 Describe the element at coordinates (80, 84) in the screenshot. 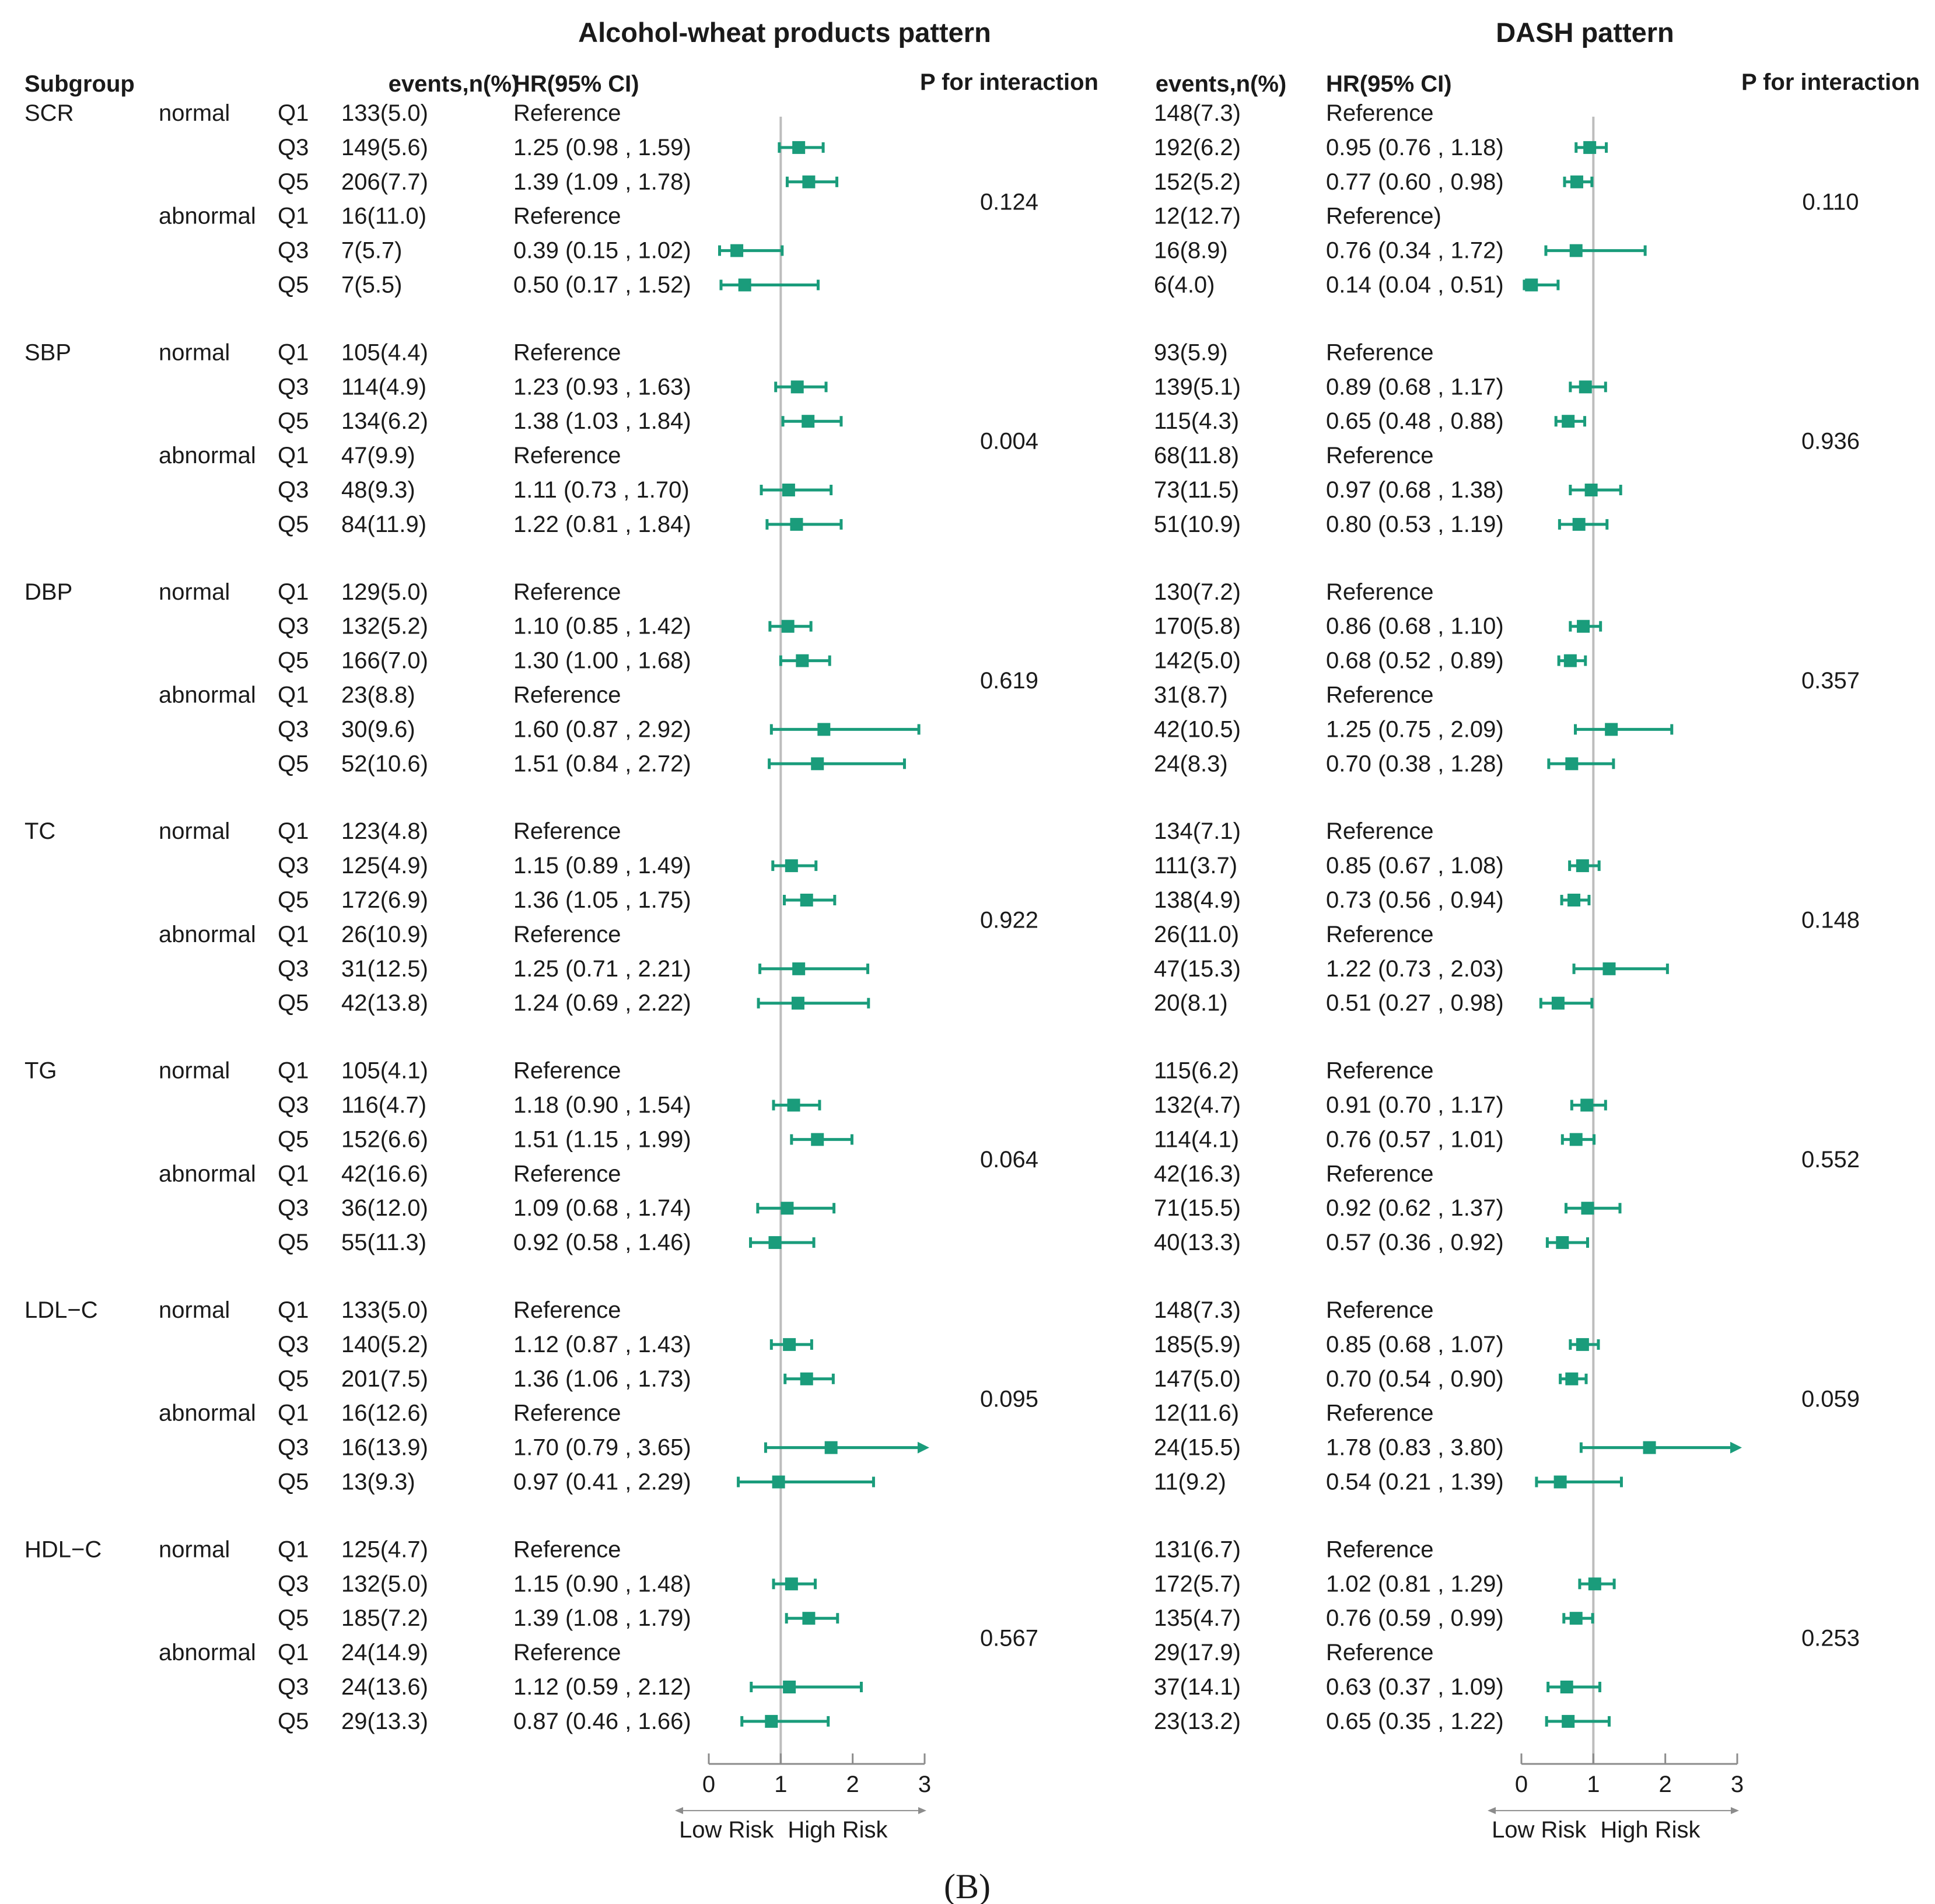

I see `subgroup-header: Subgroup` at that location.